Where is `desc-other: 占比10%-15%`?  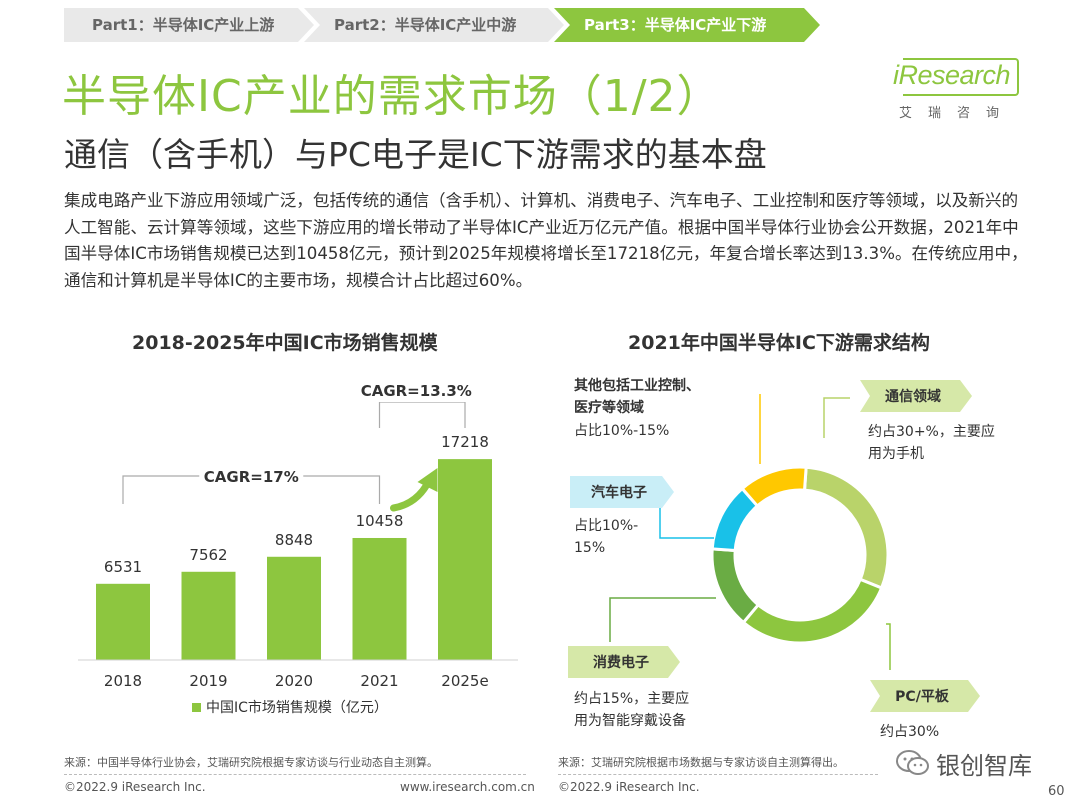
desc-other: 占比10%-15% is located at coordinates (621, 431).